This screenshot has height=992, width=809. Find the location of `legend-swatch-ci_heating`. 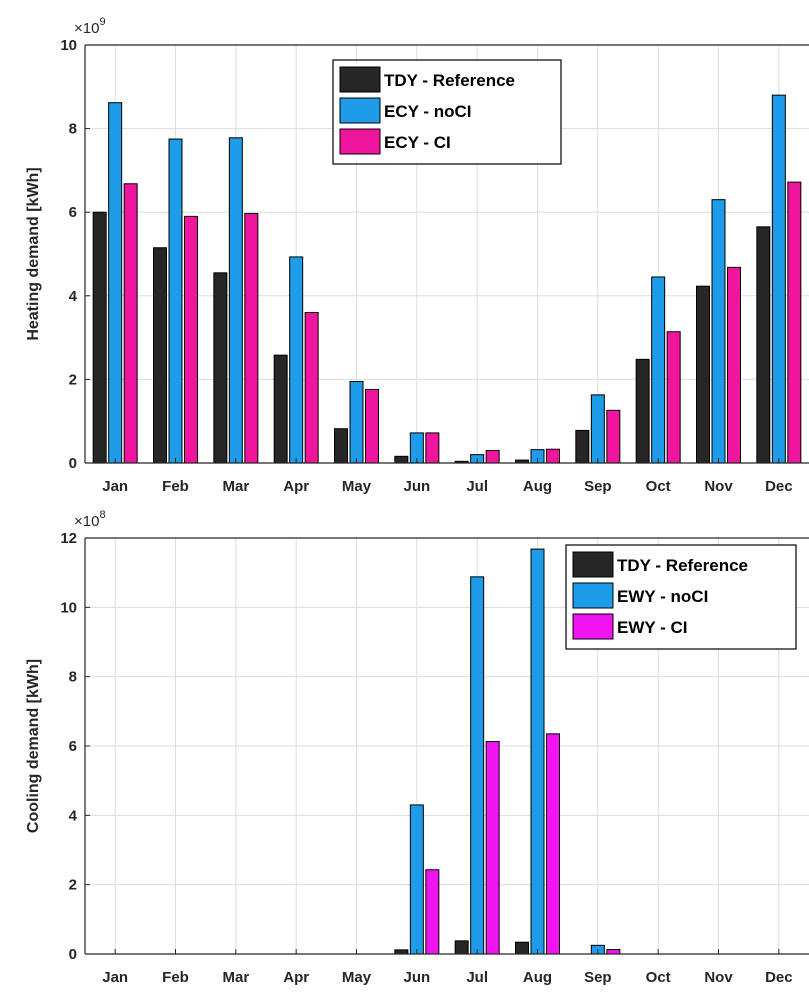

legend-swatch-ci_heating is located at coordinates (360, 141).